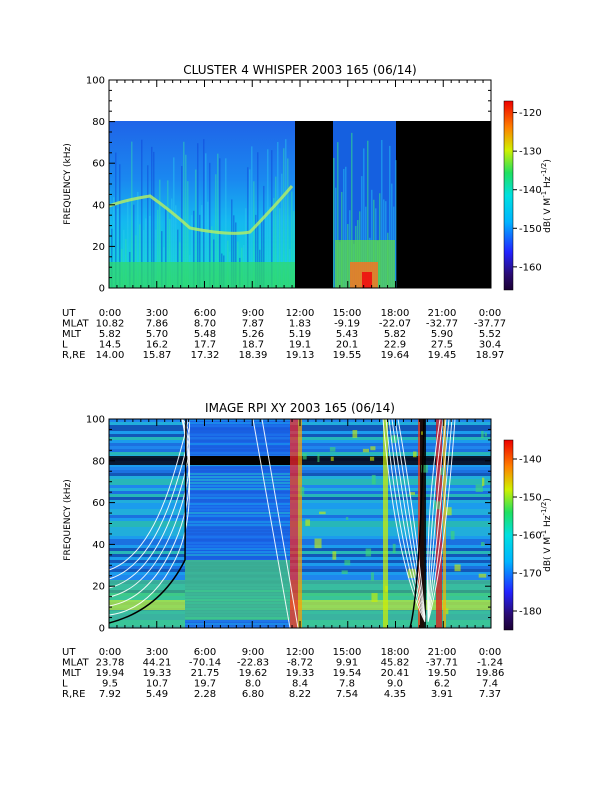  I want to click on ephemeris-value: 8.22, so click(300, 694).